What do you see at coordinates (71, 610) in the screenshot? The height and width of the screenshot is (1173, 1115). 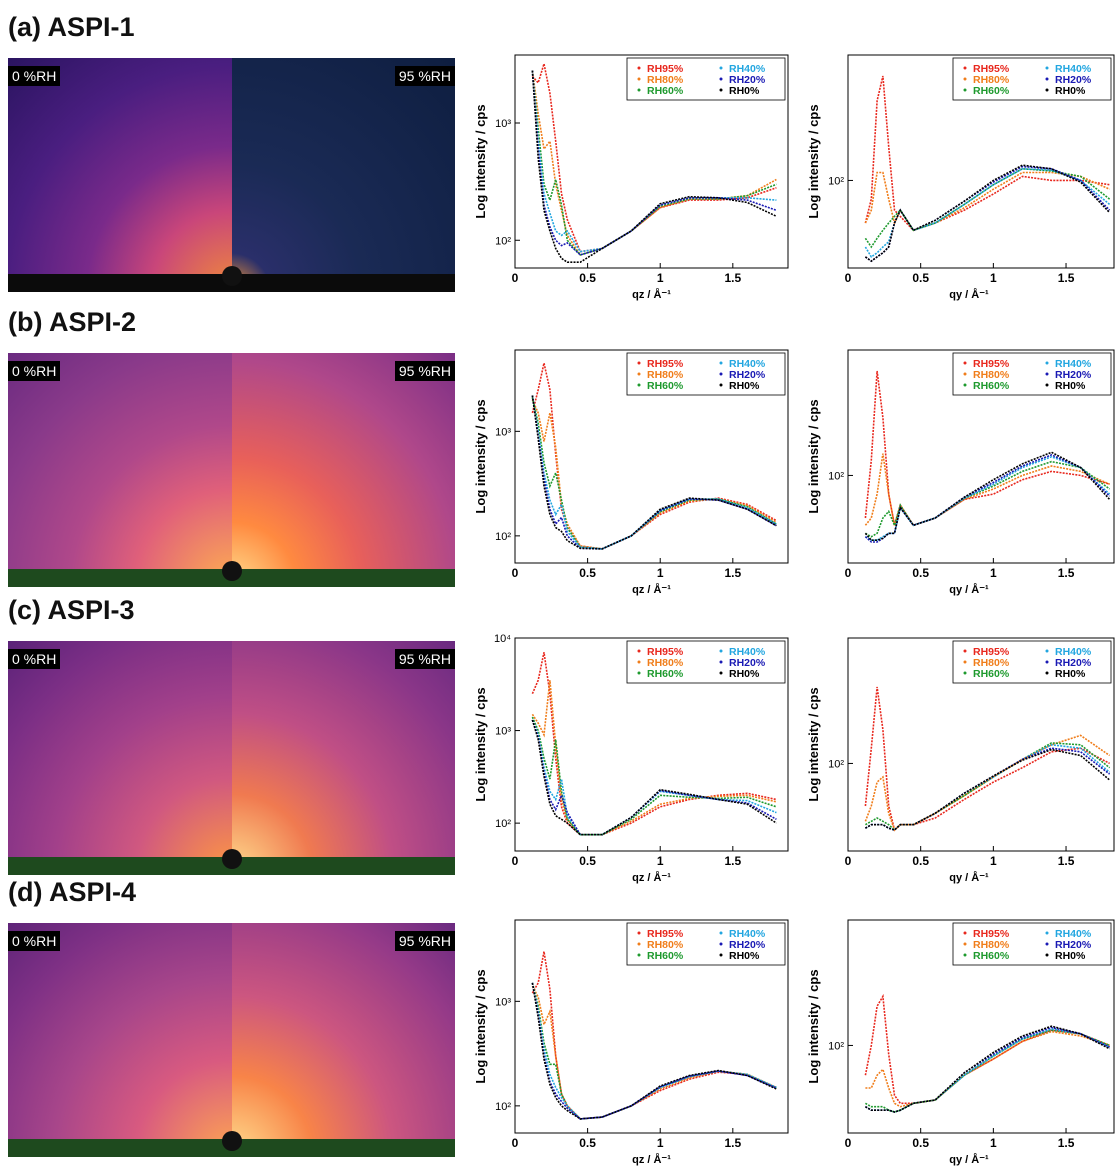 I see `panel-title: (c) ASPI-3` at bounding box center [71, 610].